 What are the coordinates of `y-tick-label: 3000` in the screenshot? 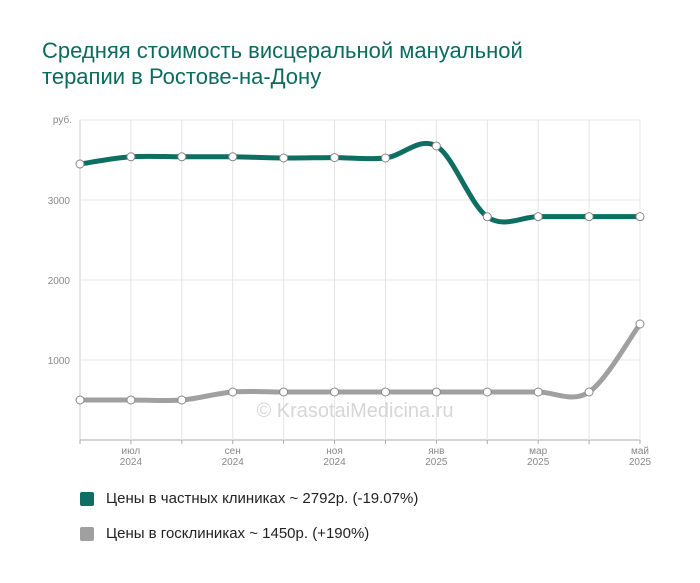 It's located at (59, 201).